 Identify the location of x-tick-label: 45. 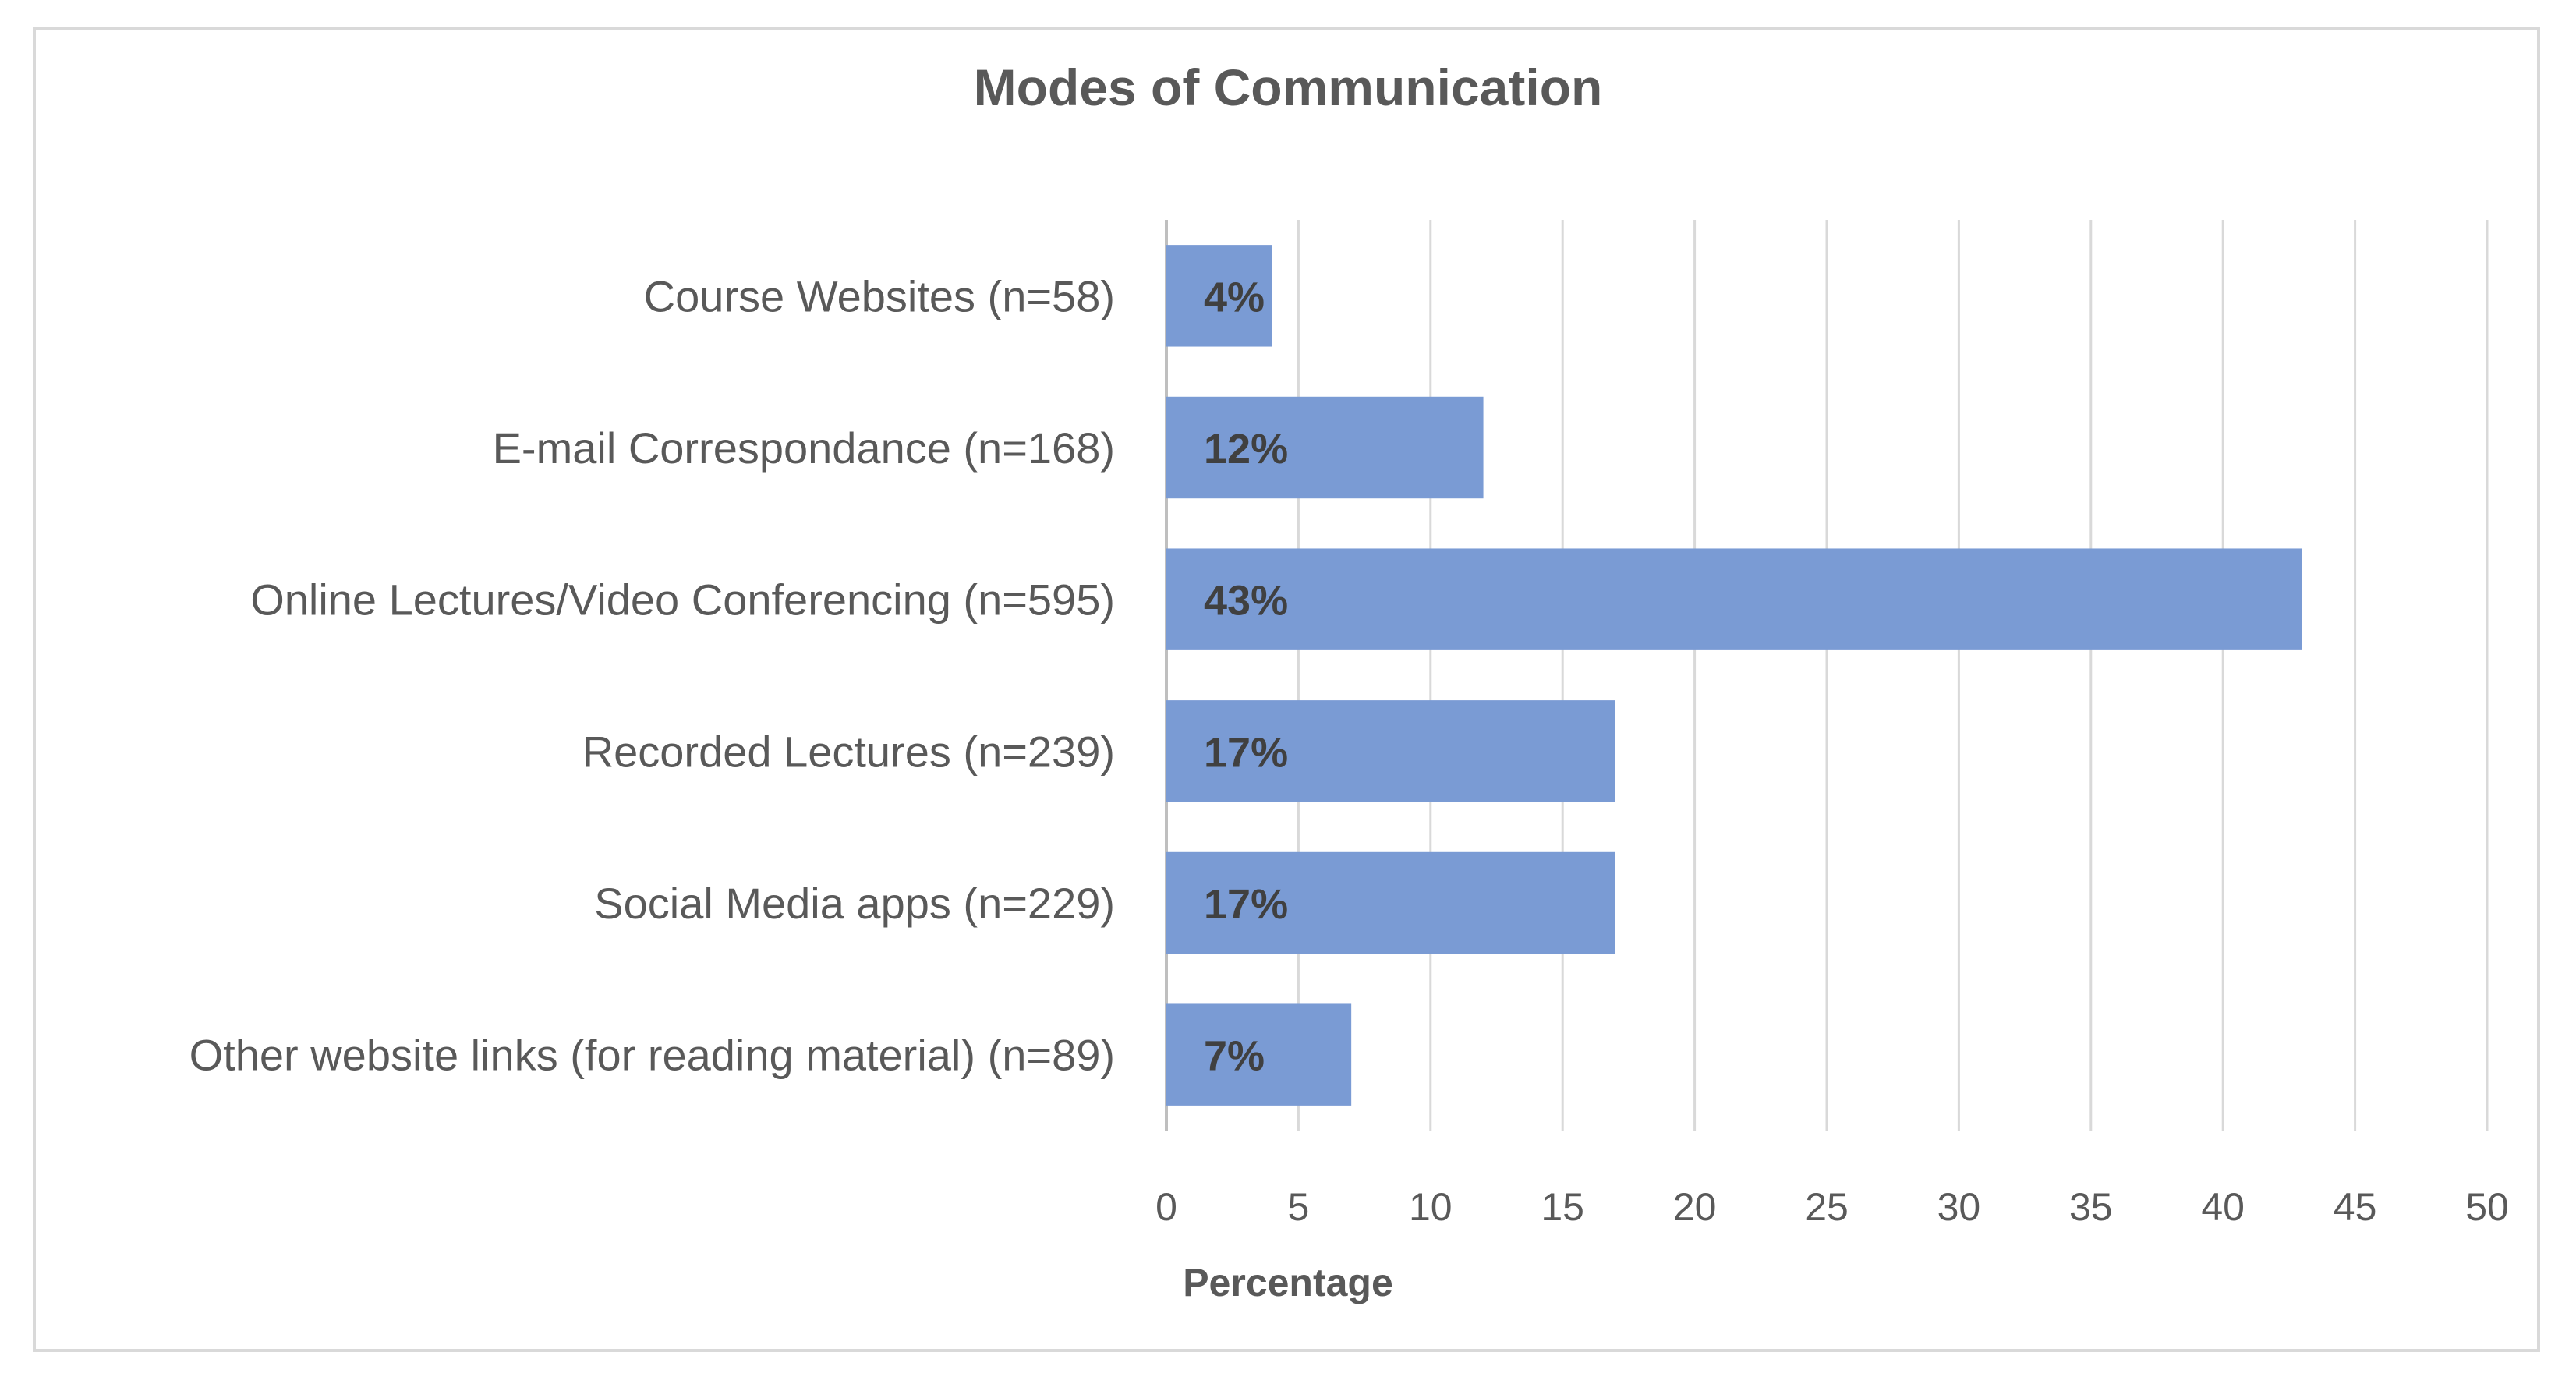
(2355, 1207).